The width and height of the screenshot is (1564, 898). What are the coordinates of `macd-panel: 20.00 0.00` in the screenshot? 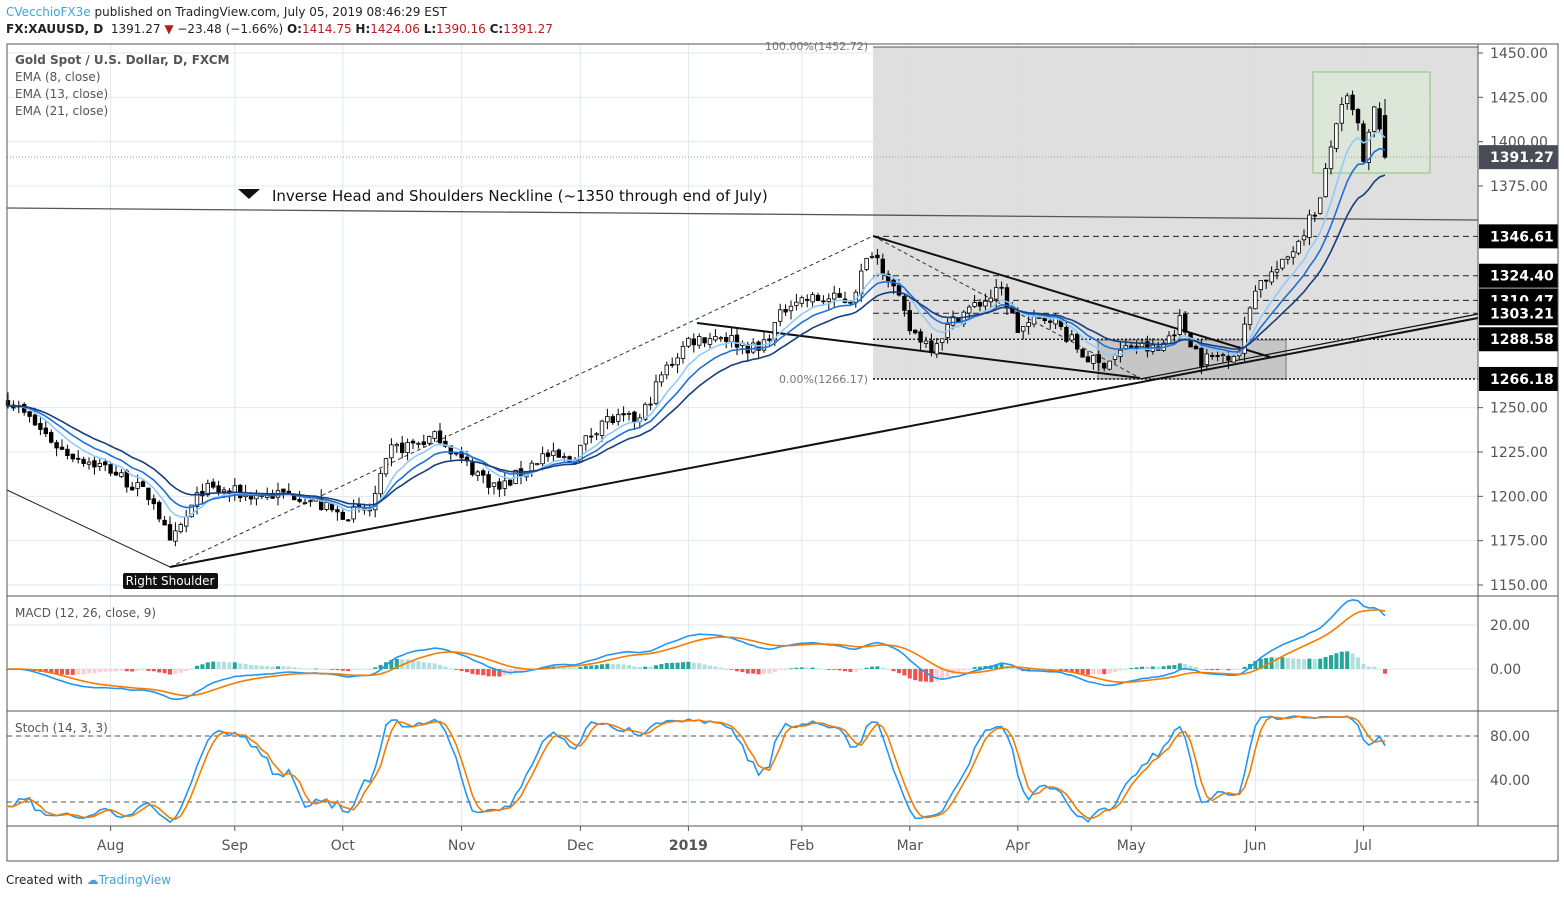 It's located at (768, 650).